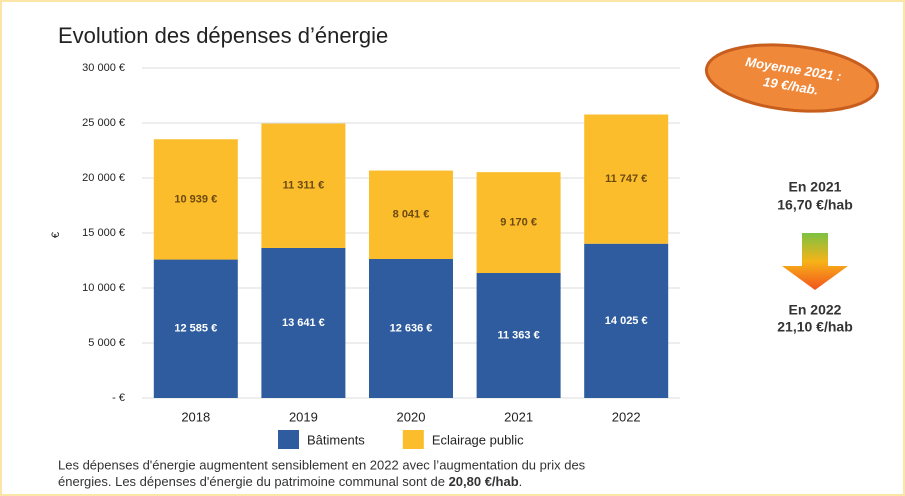 The height and width of the screenshot is (496, 905). I want to click on data-label: 12 636 €, so click(411, 328).